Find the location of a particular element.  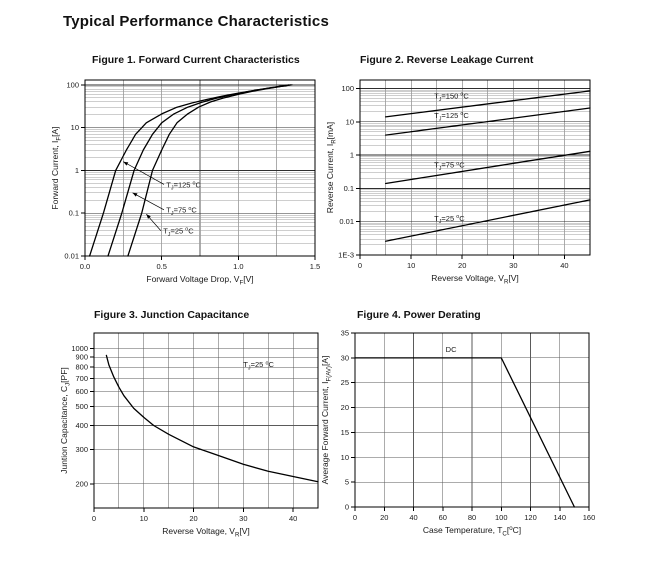

svg-text: 500 is located at coordinates (81, 406).